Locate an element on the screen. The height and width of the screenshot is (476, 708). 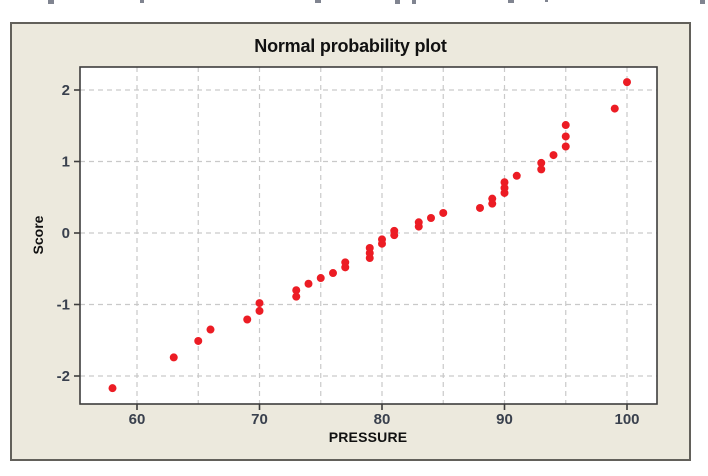
x-tick-label: 70 is located at coordinates (259, 419).